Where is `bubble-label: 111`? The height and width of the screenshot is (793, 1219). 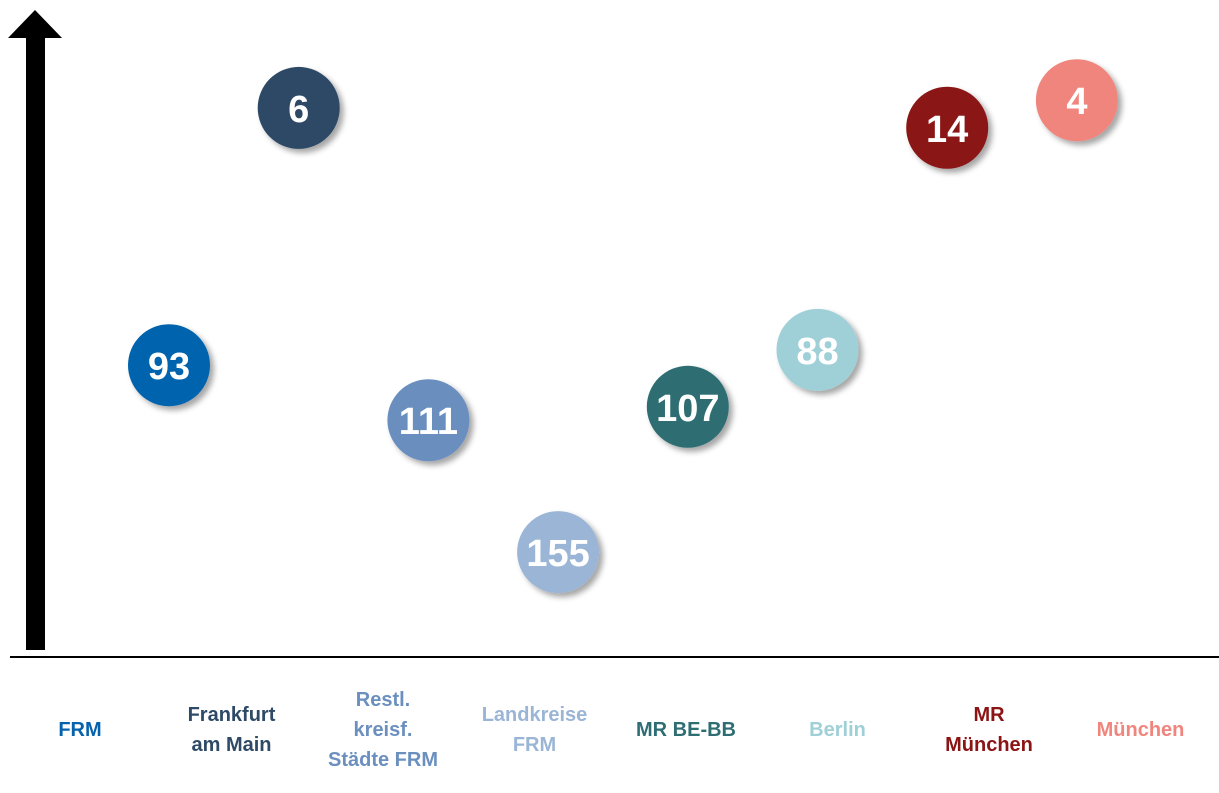
bubble-label: 111 is located at coordinates (428, 422).